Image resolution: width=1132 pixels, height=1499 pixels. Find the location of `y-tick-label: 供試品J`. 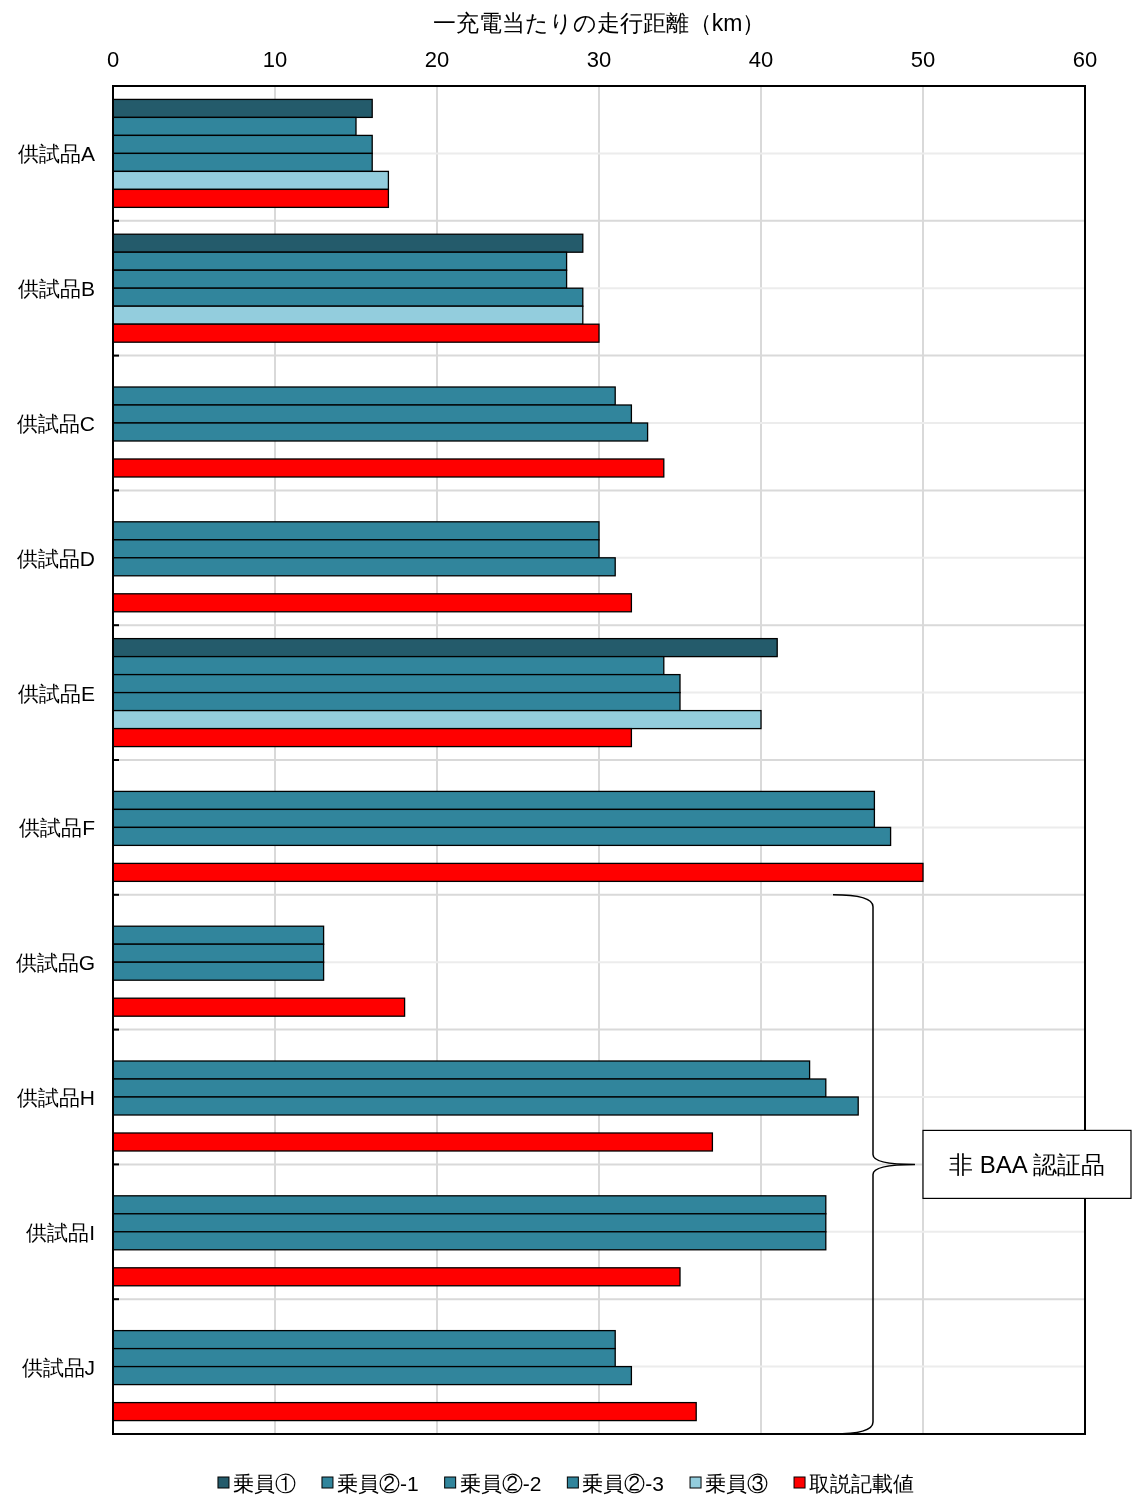

y-tick-label: 供試品J is located at coordinates (58, 1367).